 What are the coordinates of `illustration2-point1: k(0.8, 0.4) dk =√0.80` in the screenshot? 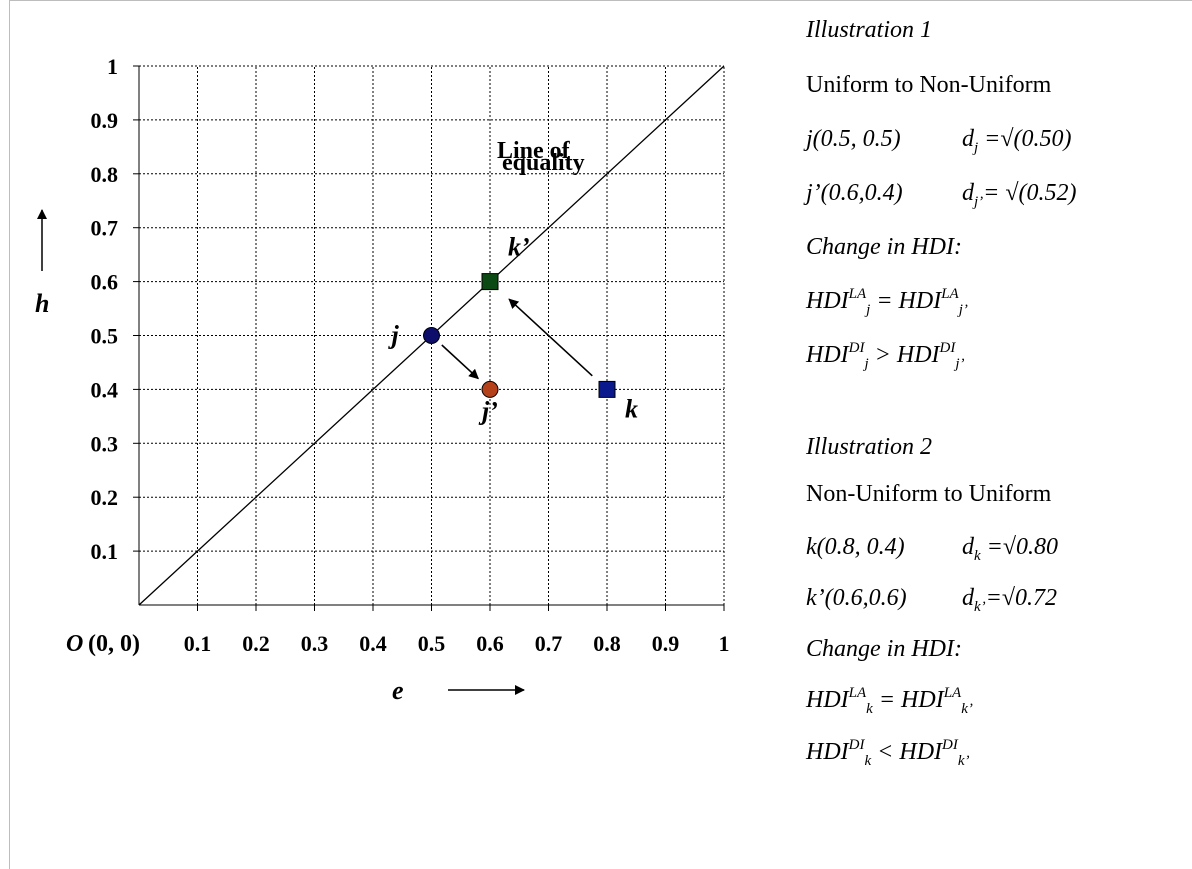 It's located at (932, 548).